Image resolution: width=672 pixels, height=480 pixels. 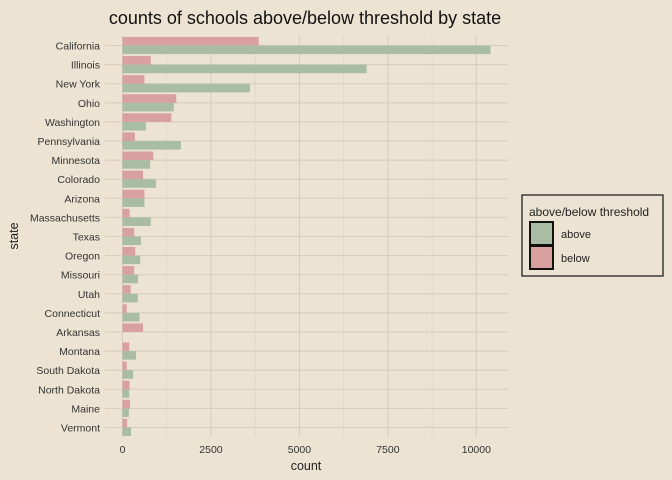 I want to click on bar-below-montana, so click(x=126, y=347).